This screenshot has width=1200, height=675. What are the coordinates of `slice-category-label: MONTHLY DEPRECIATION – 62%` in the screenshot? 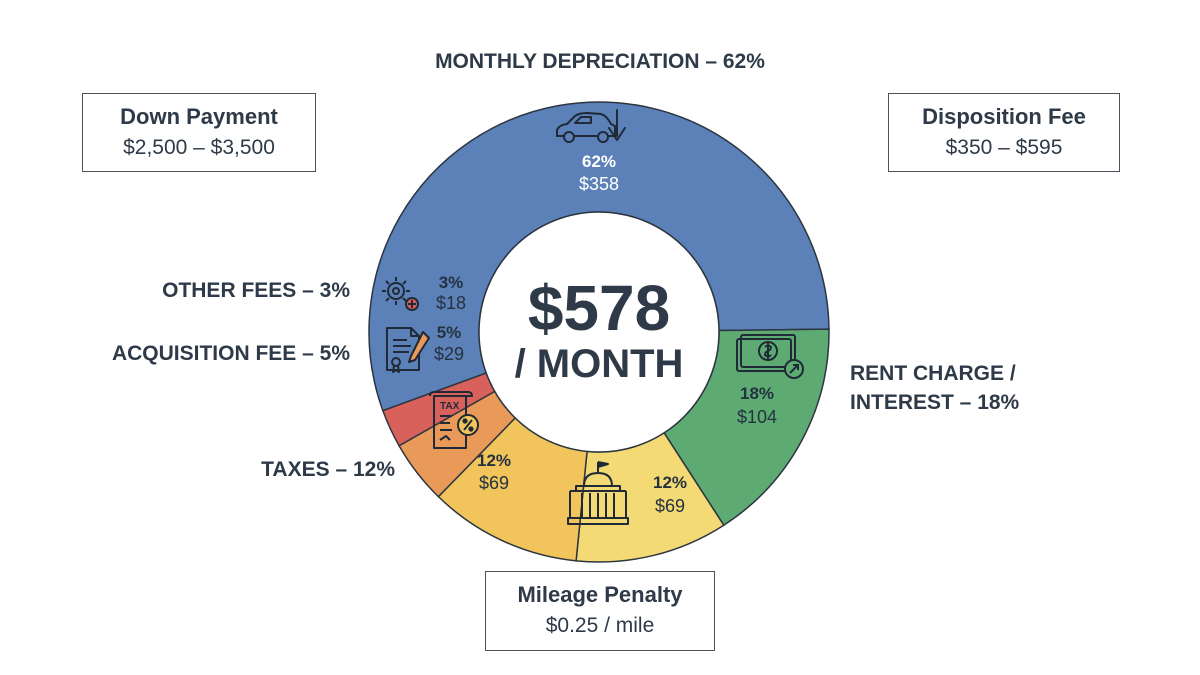 It's located at (600, 61).